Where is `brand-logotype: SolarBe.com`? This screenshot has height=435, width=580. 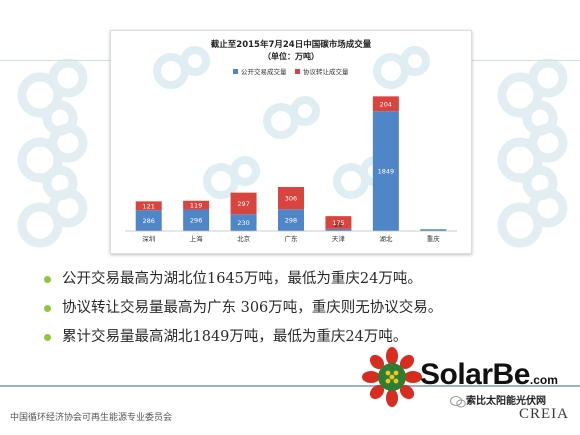
brand-logotype: SolarBe.com is located at coordinates (489, 375).